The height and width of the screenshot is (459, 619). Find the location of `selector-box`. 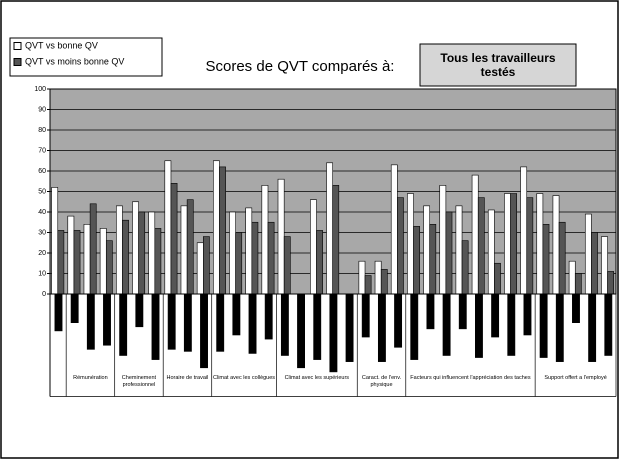

selector-box is located at coordinates (498, 65).